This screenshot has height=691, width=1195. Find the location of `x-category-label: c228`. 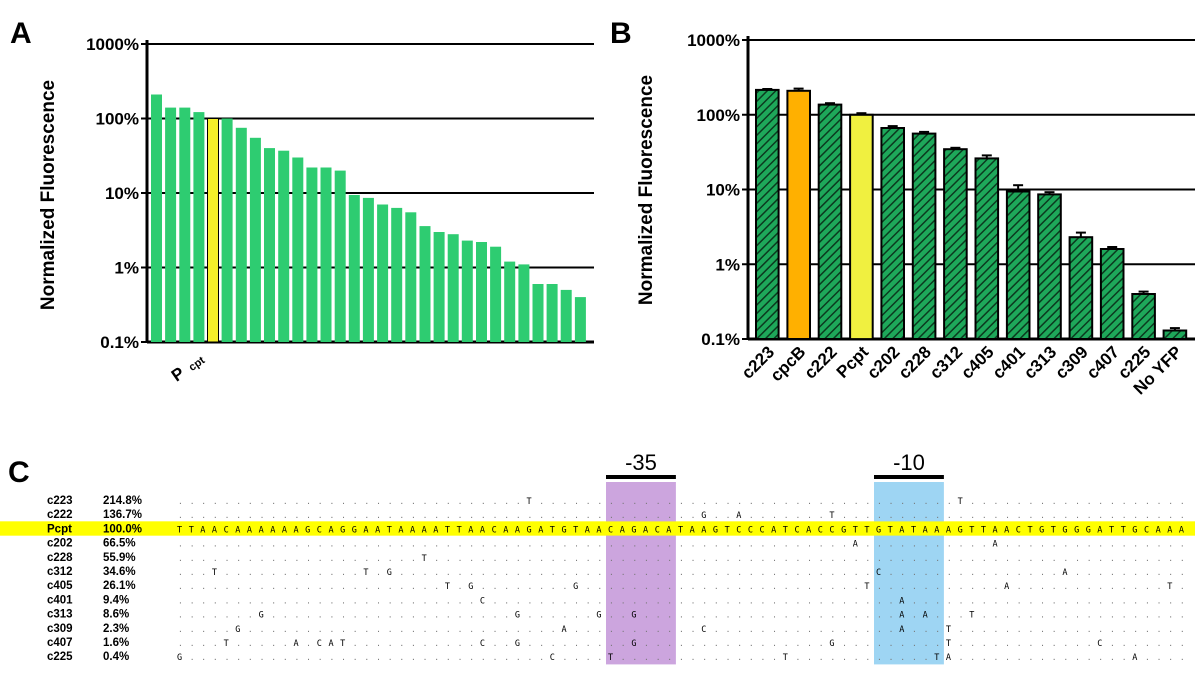

x-category-label: c228 is located at coordinates (915, 362).